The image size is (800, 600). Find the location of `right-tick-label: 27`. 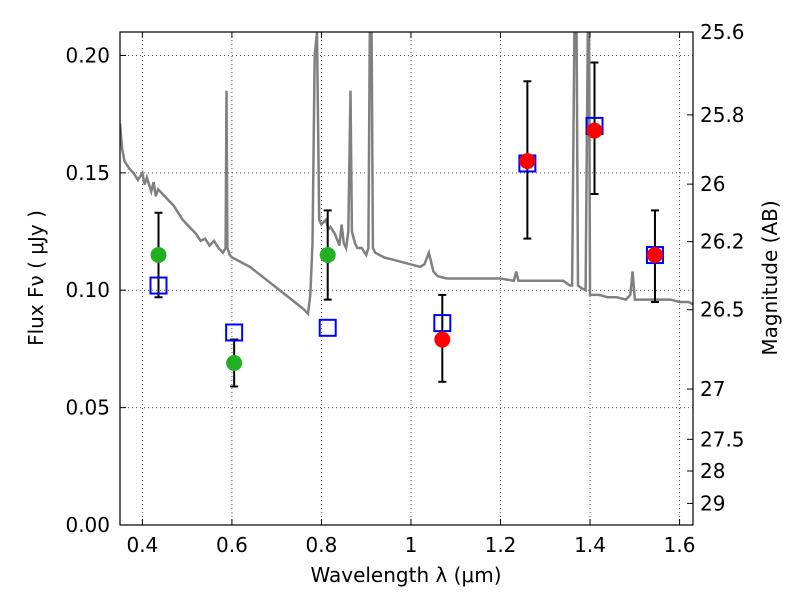

right-tick-label: 27 is located at coordinates (712, 389).